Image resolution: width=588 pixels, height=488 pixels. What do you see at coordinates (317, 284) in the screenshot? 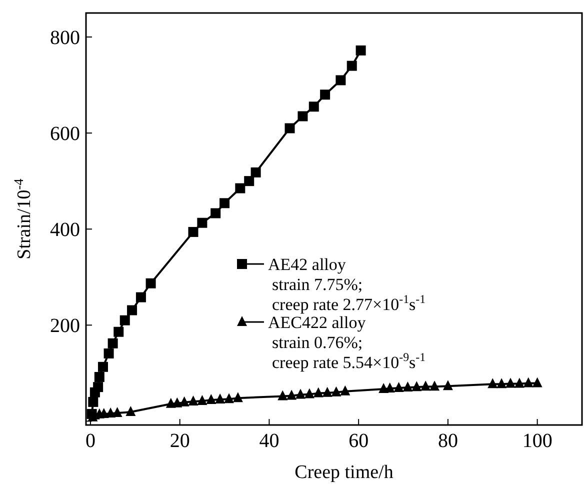
I see `annotation: strain 7.75%;` at bounding box center [317, 284].